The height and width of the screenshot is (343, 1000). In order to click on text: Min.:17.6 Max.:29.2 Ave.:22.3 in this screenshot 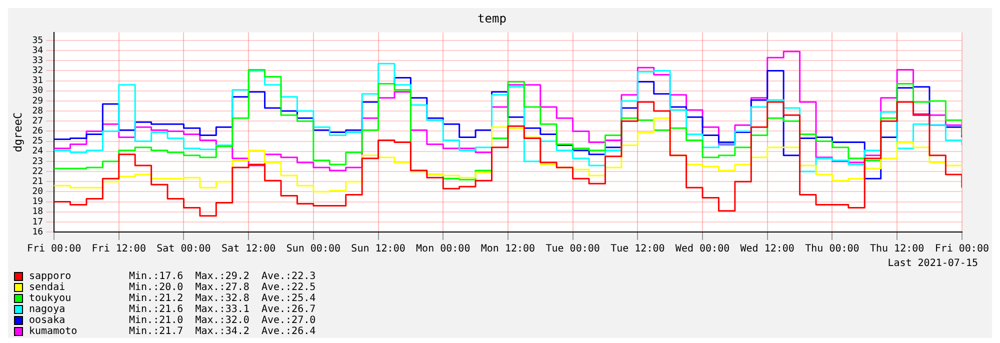, I will do `click(222, 276)`.